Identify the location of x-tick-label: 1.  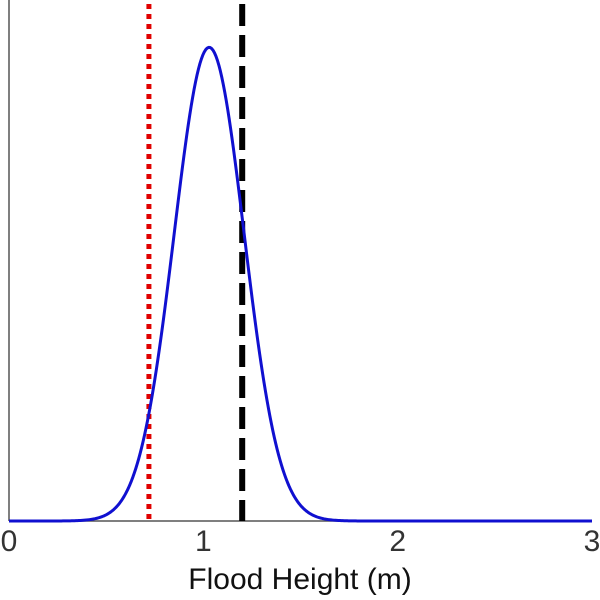
(203, 541).